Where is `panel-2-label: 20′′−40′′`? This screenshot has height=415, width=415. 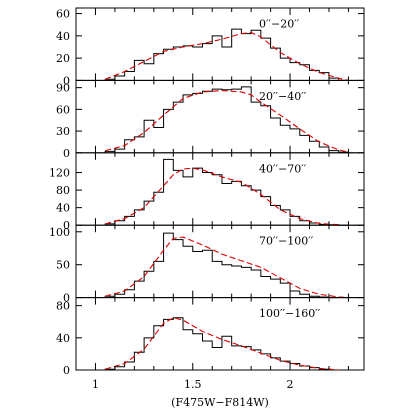 panel-2-label: 20′′−40′′ is located at coordinates (283, 96).